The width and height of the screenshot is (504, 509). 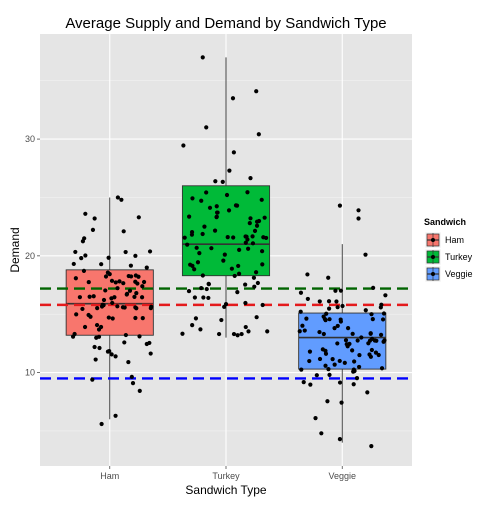 I want to click on x-axis-title: Sandwich Type, so click(x=225, y=490).